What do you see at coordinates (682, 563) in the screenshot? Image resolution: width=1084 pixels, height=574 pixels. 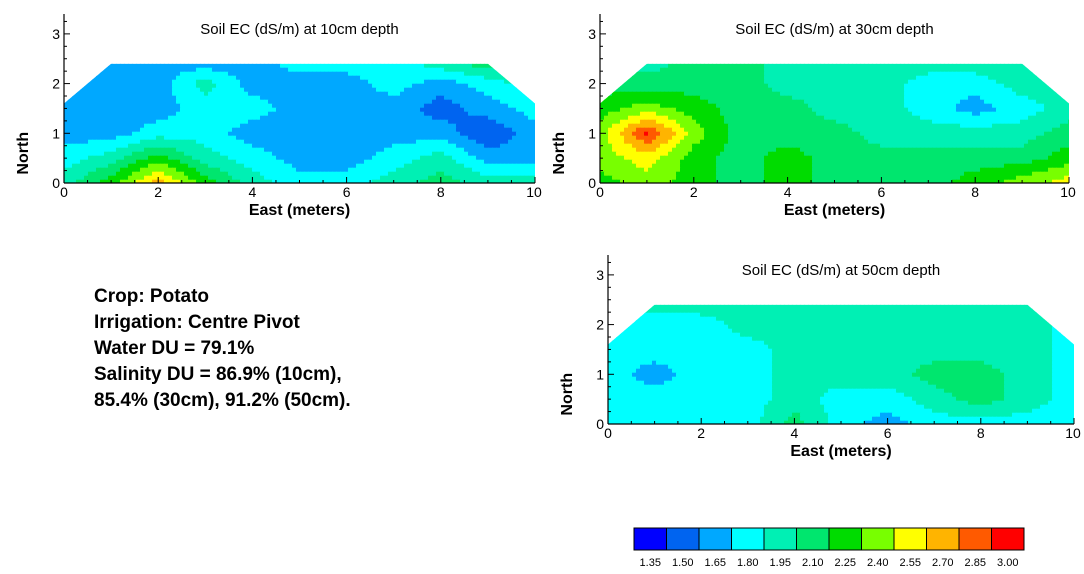 I see `colorbar-label: 1.50` at bounding box center [682, 563].